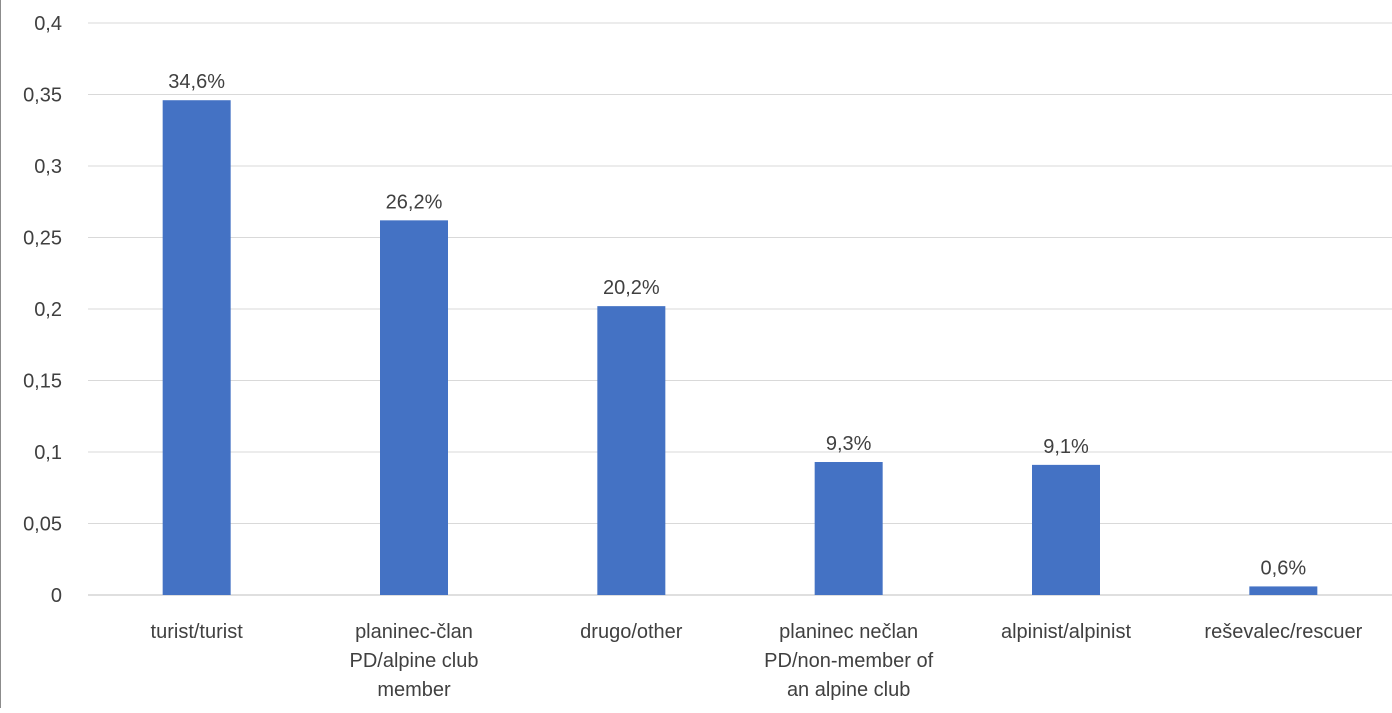 The width and height of the screenshot is (1392, 713). I want to click on x-category-label-line: PD/non-member of, so click(848, 661).